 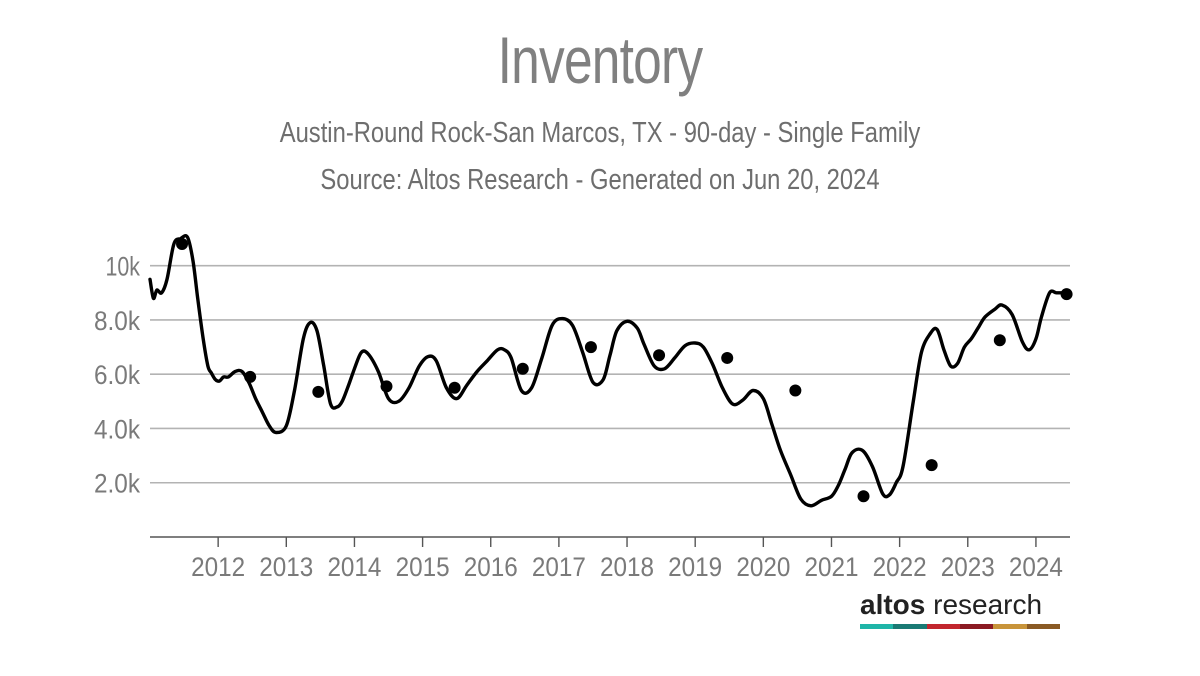 I want to click on x-tick-label: 2012, so click(x=218, y=567).